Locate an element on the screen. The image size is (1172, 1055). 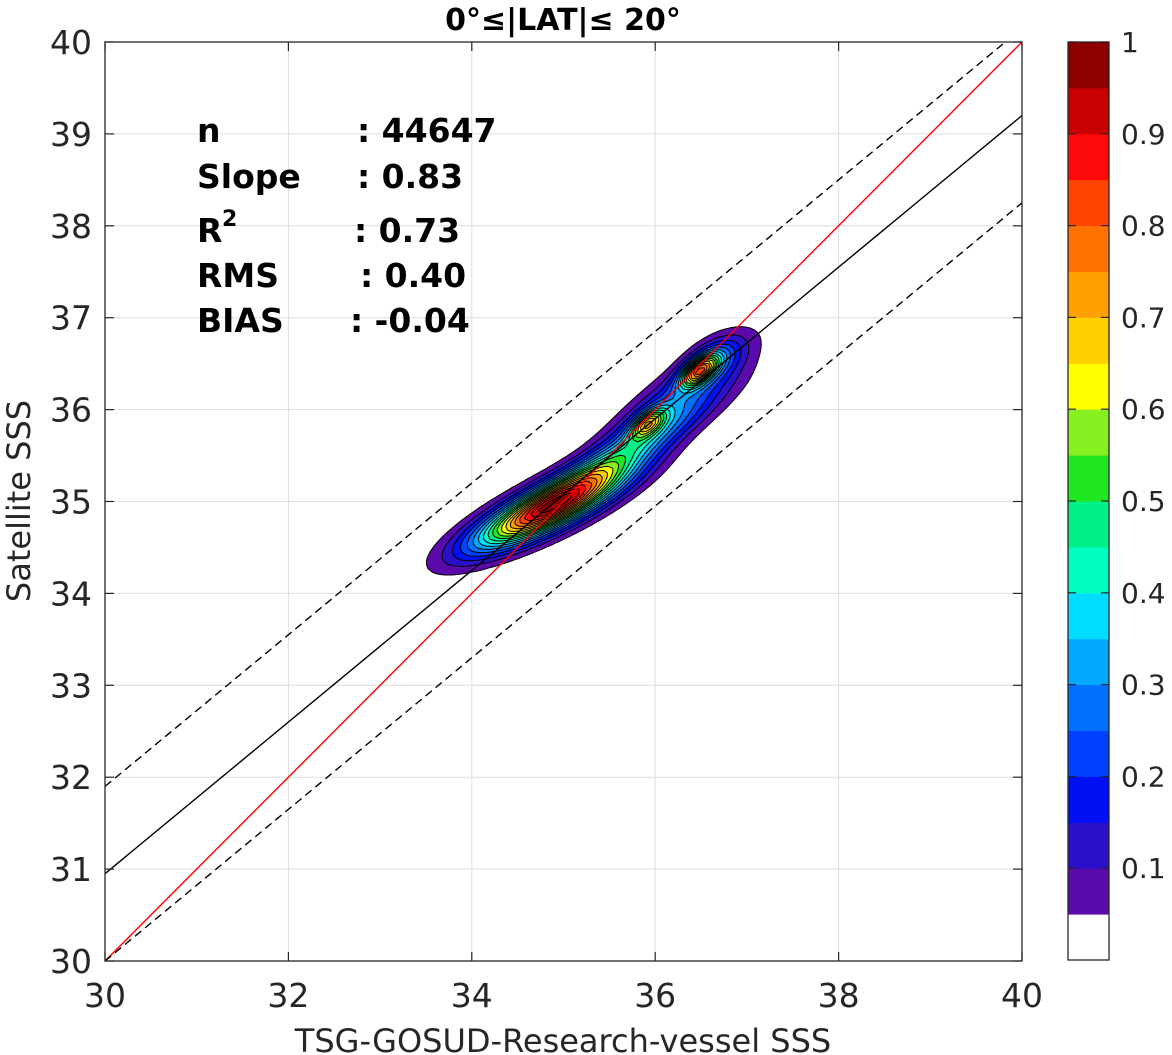
stat-slope-value: : 0.83 is located at coordinates (410, 176).